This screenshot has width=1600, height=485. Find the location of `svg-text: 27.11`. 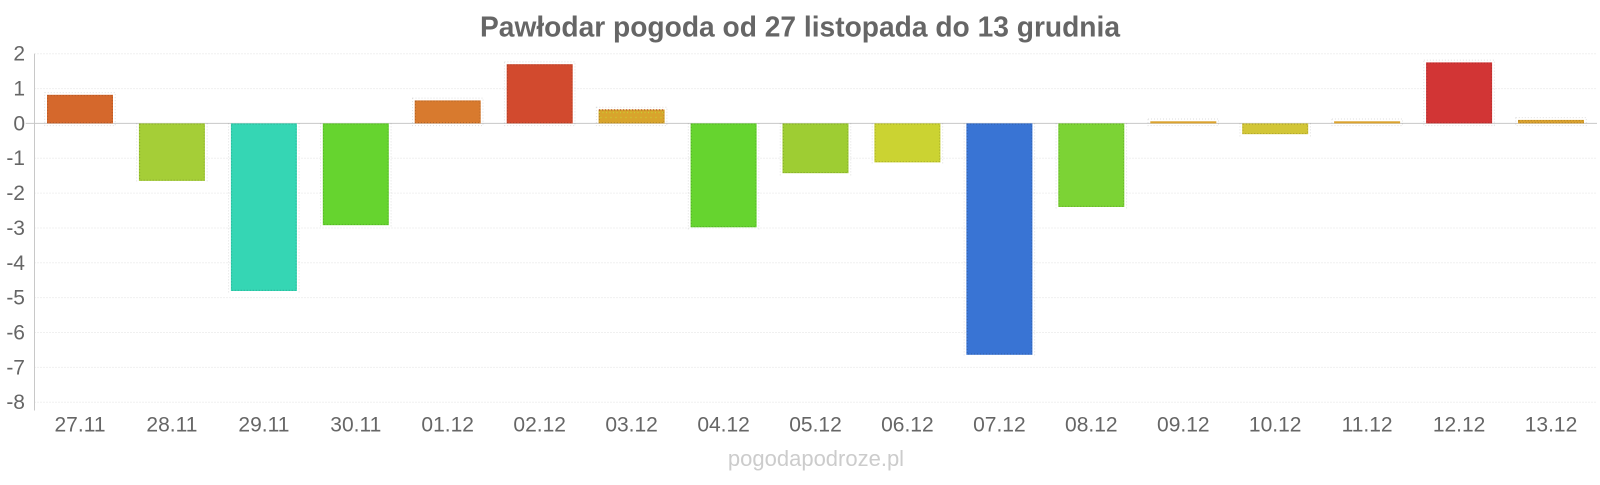

svg-text: 27.11 is located at coordinates (80, 424).